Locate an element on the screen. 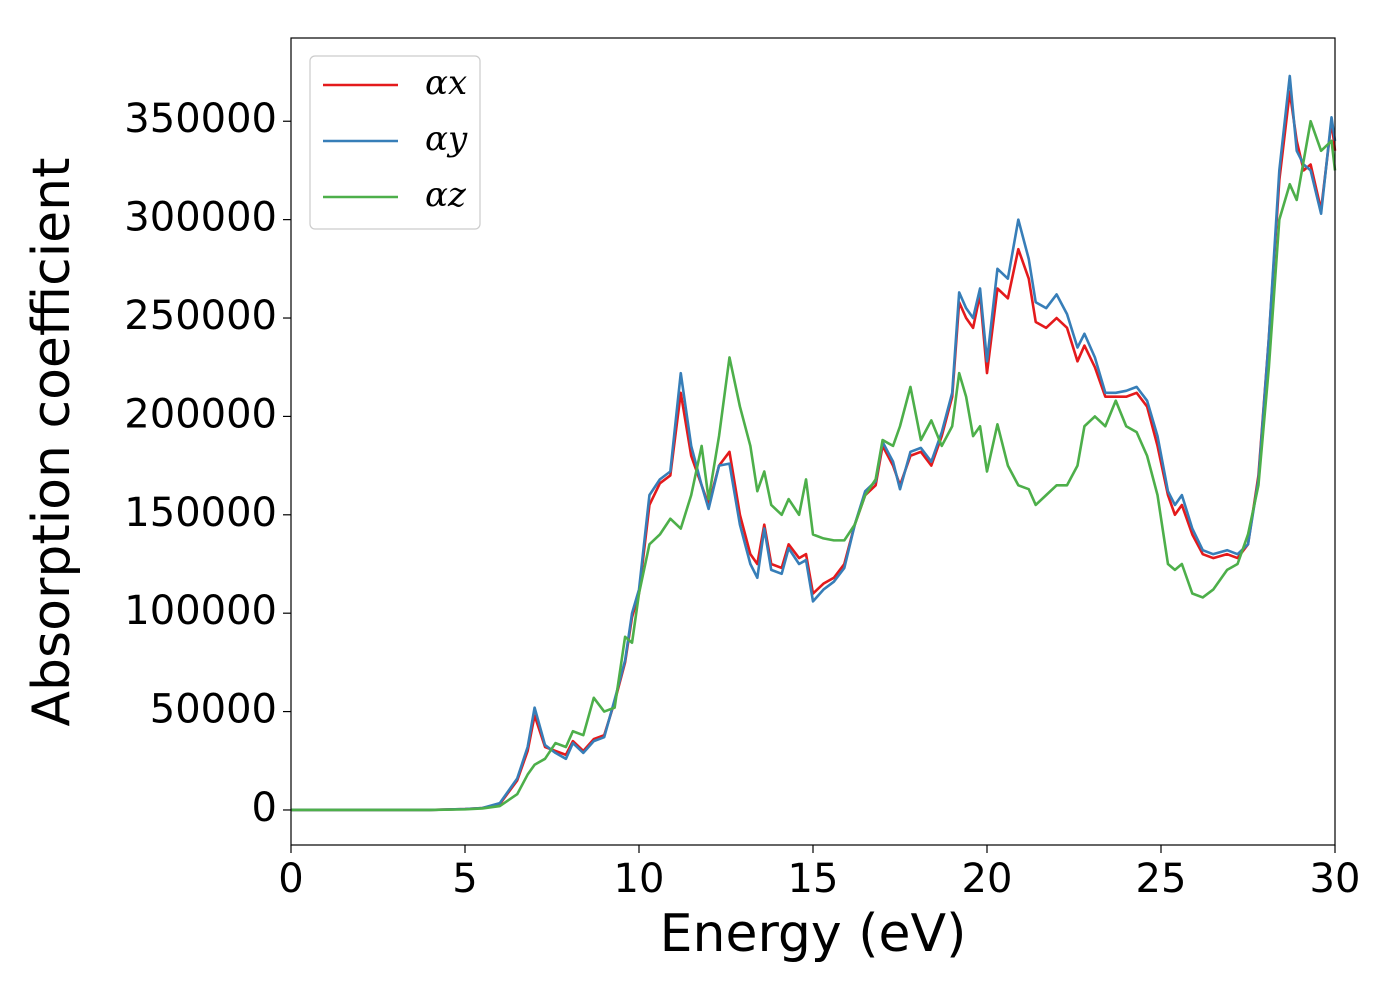 The image size is (1400, 1000). legend-box is located at coordinates (395, 142).